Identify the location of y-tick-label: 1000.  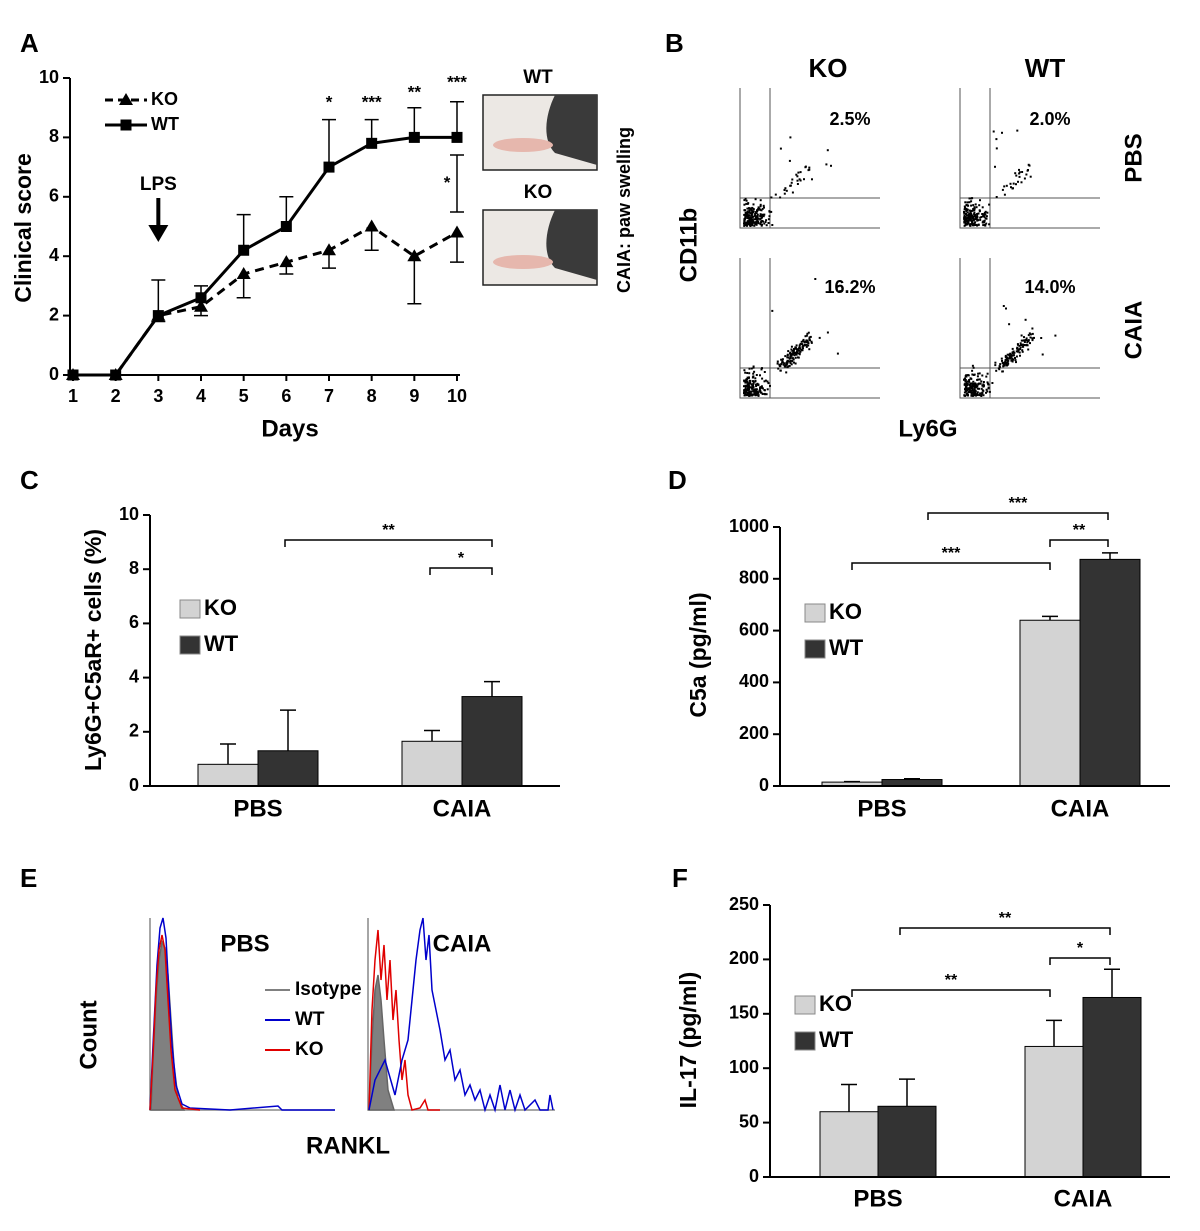
(749, 526).